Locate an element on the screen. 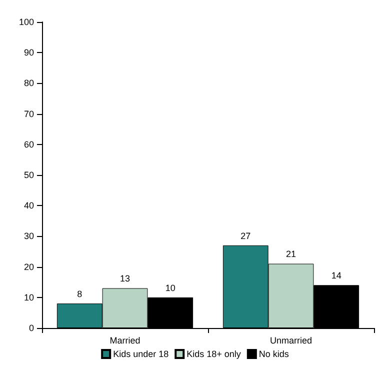  data-label: 8 is located at coordinates (79, 294).